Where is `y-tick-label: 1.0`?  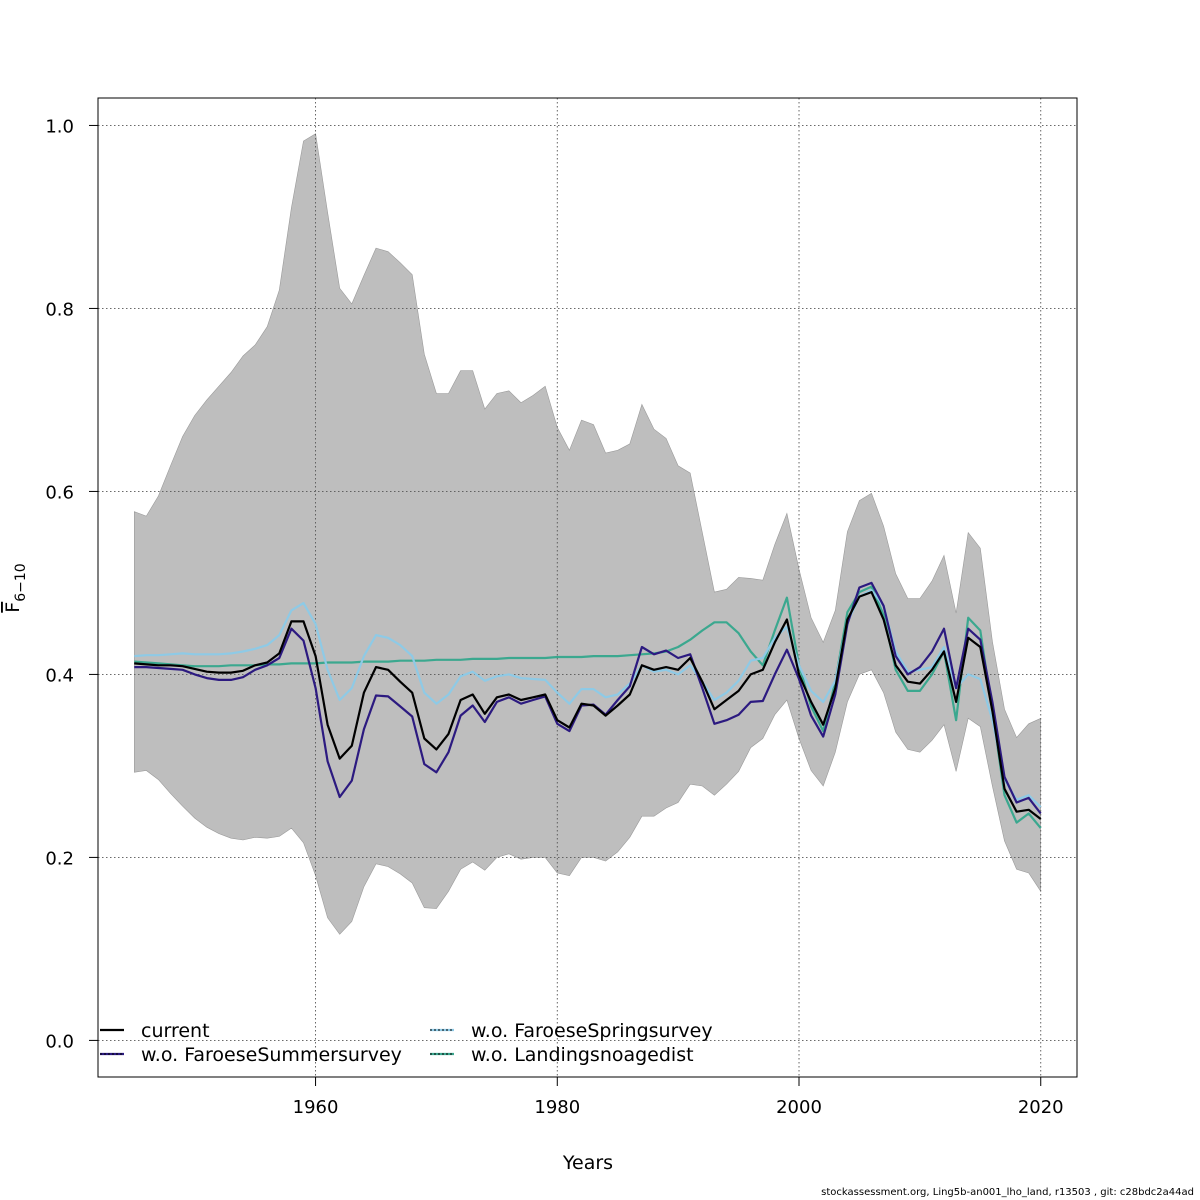
y-tick-label: 1.0 is located at coordinates (59, 126).